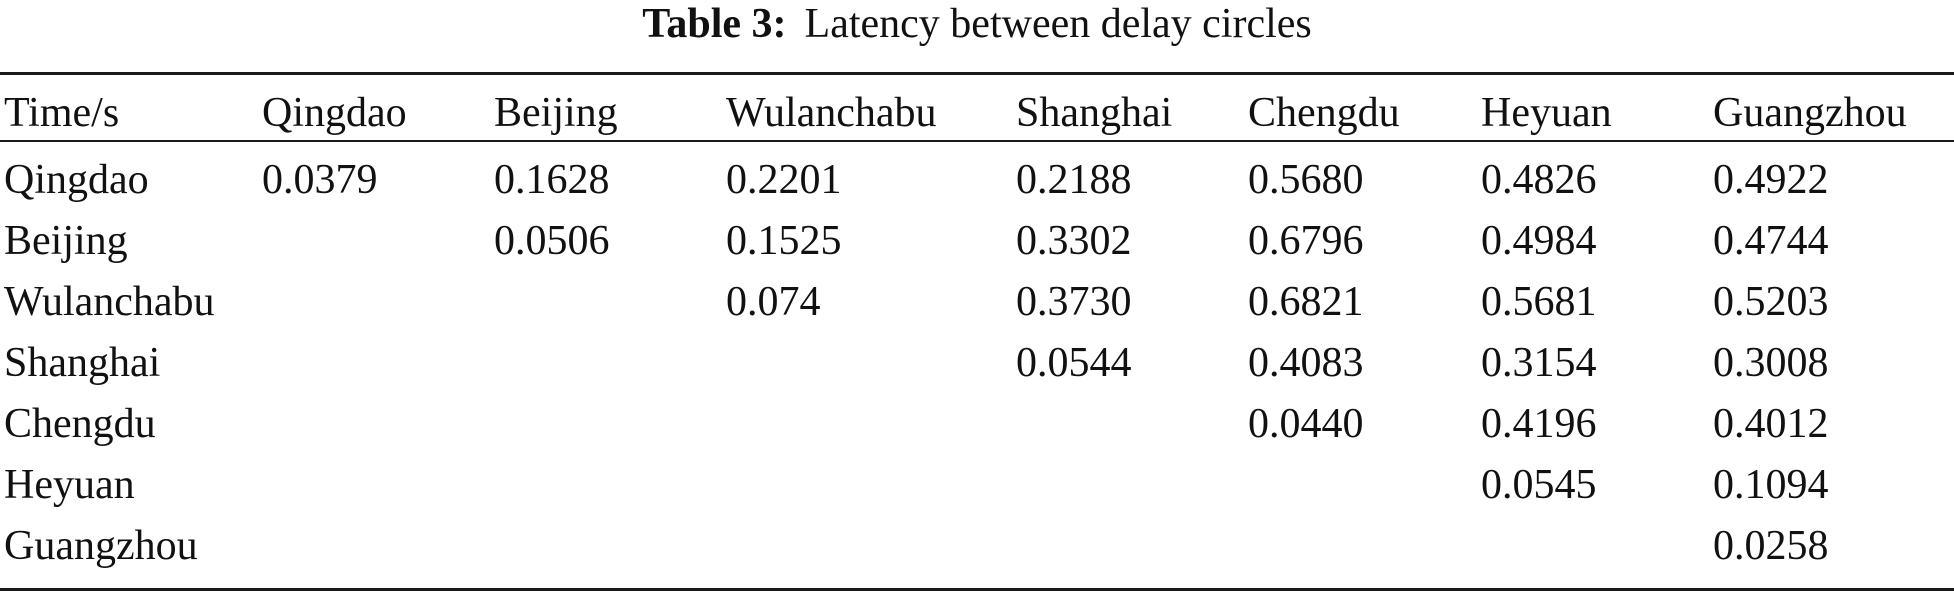 This screenshot has height=596, width=1954. I want to click on table-cell: 0.1525, so click(784, 241).